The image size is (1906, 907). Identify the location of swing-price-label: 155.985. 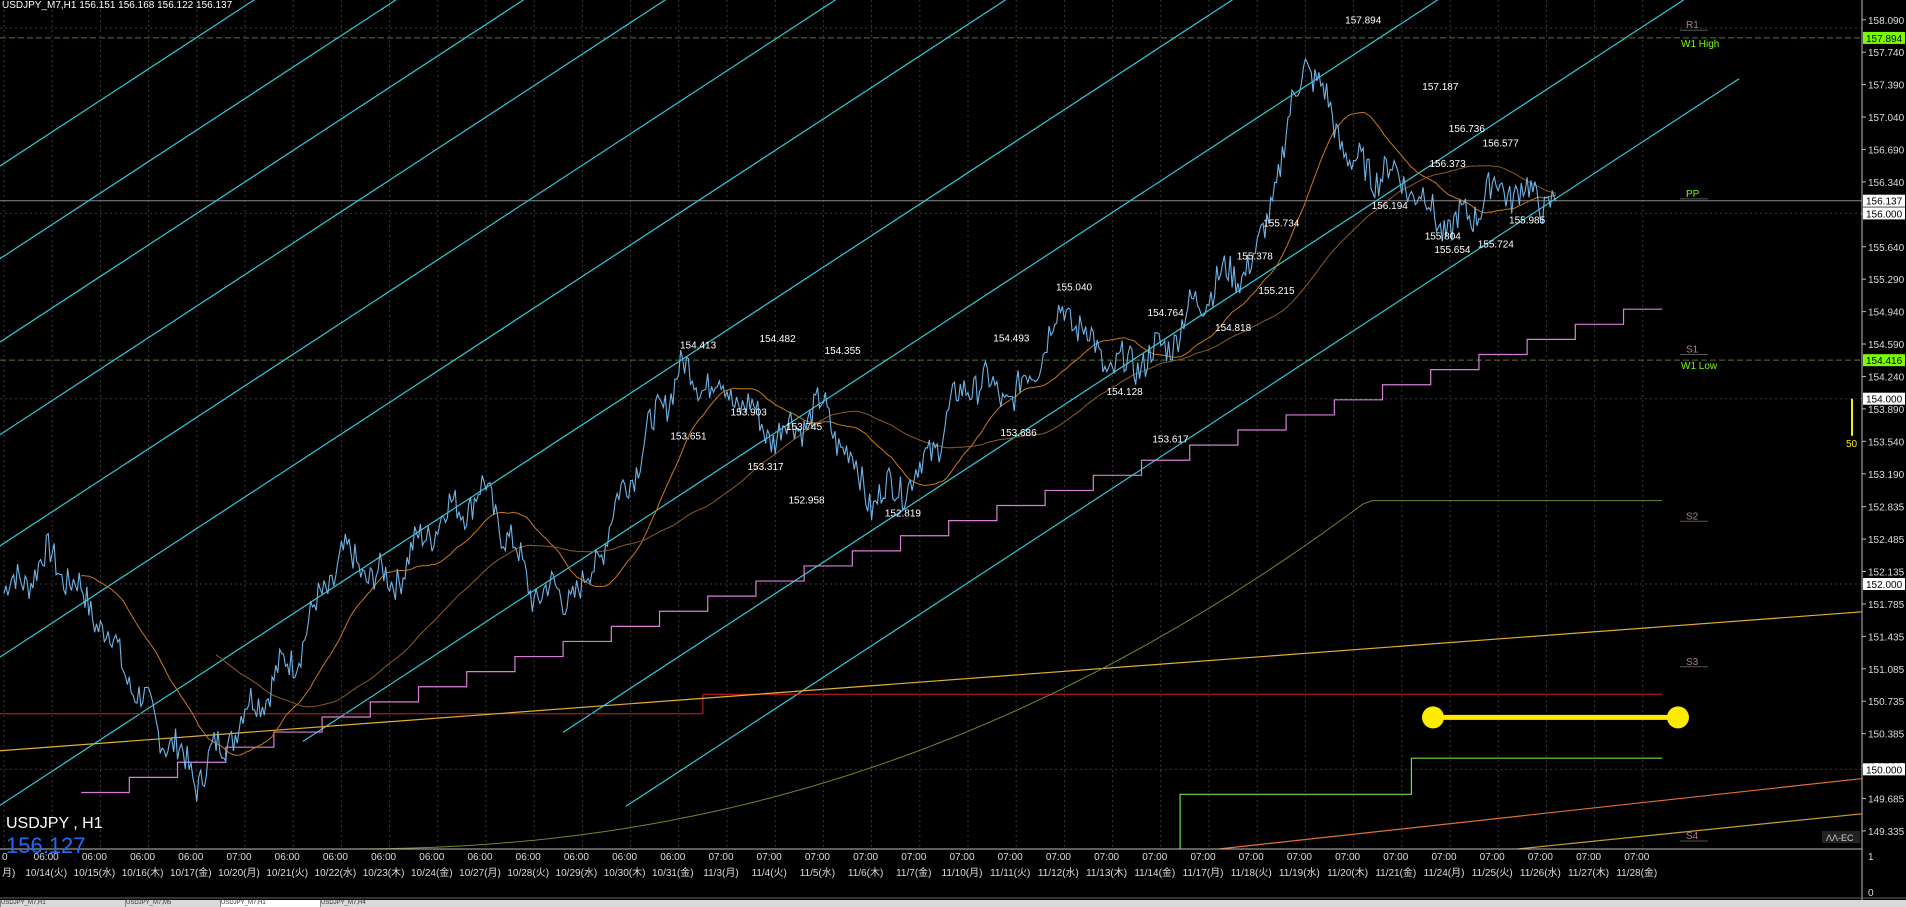
(1527, 221).